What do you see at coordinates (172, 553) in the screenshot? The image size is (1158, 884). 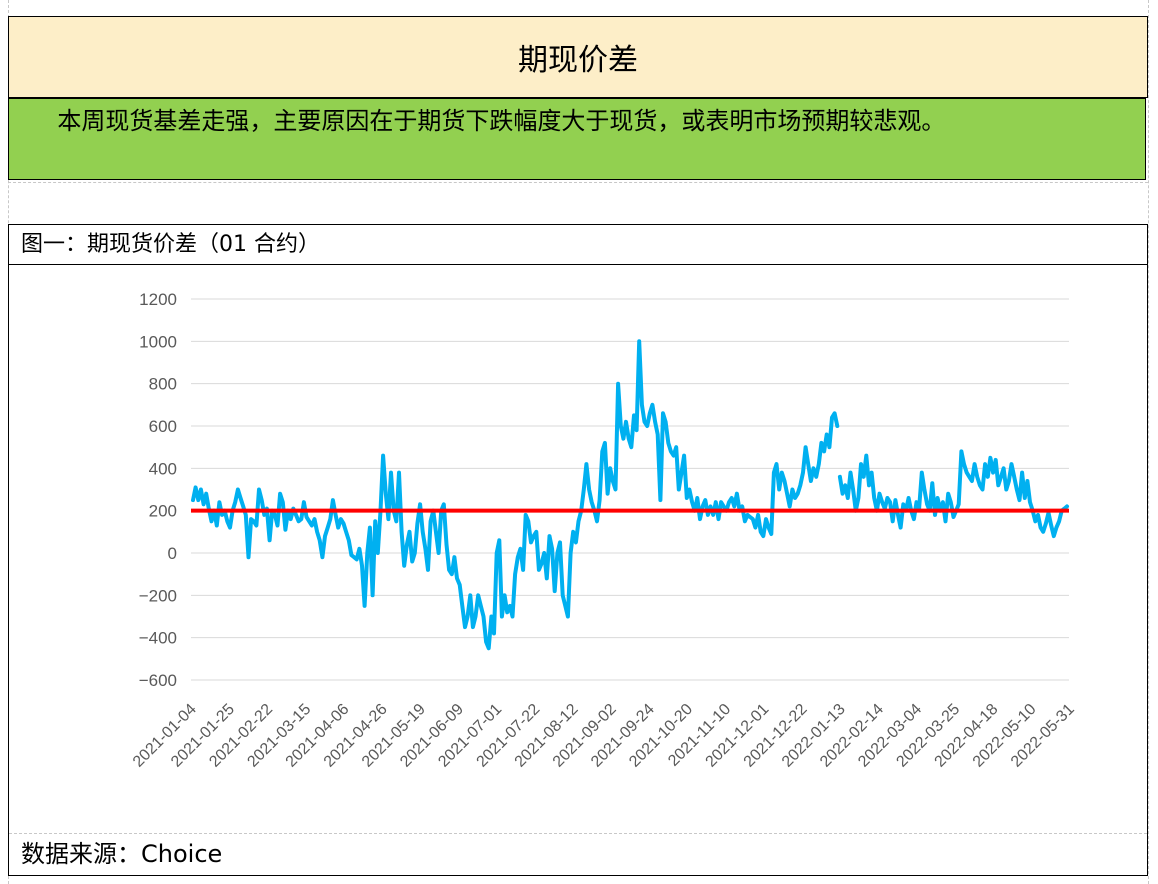 I see `y-tick-label: 0` at bounding box center [172, 553].